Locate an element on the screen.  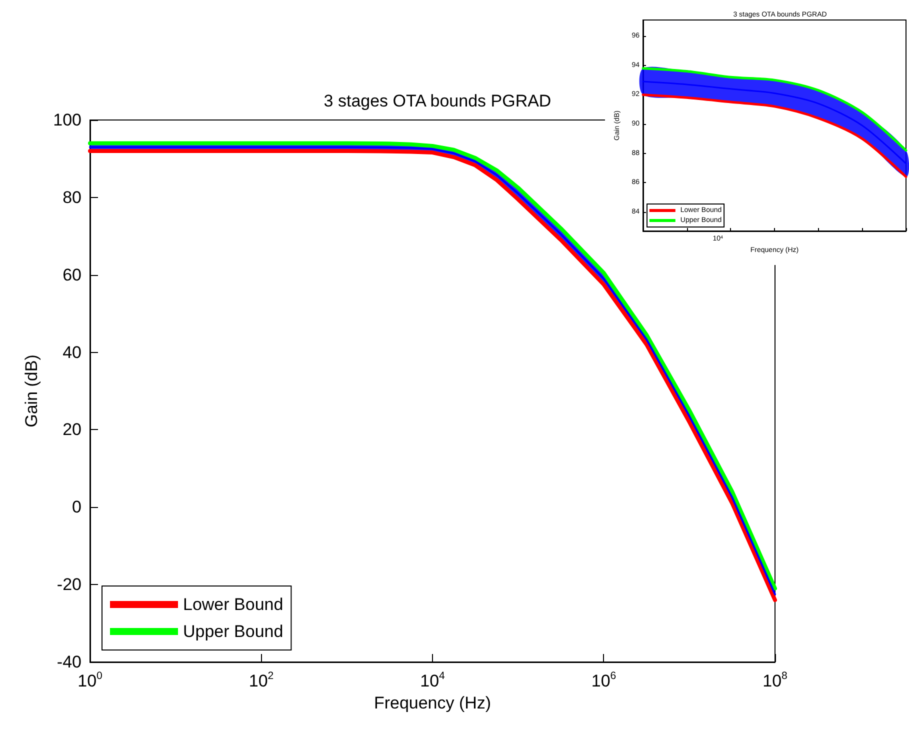
y-tick-label: -40 is located at coordinates (69, 662).